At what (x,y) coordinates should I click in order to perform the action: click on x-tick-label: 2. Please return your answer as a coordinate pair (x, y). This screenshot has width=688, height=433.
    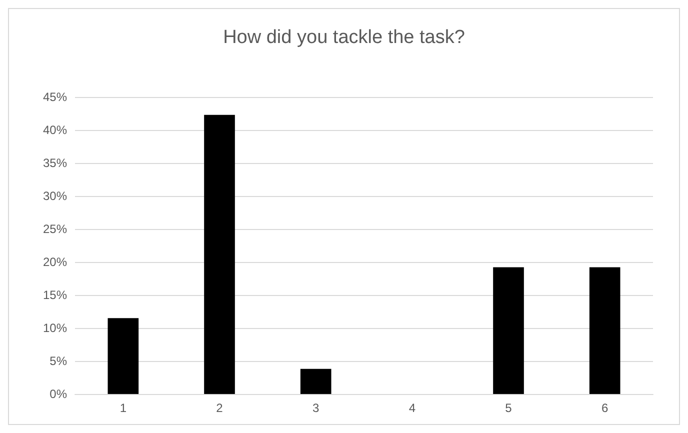
    Looking at the image, I should click on (220, 408).